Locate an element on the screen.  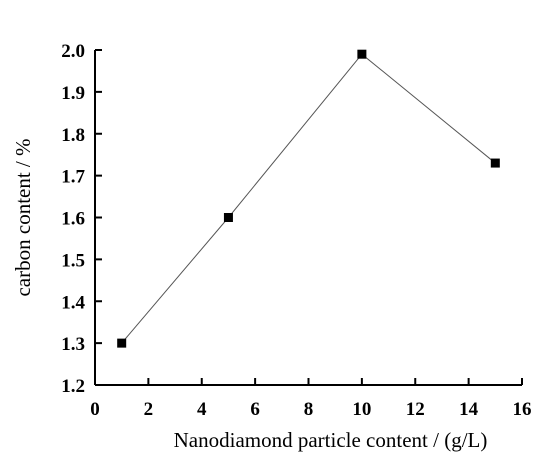
y-tick-label: 1.5 is located at coordinates (73, 260).